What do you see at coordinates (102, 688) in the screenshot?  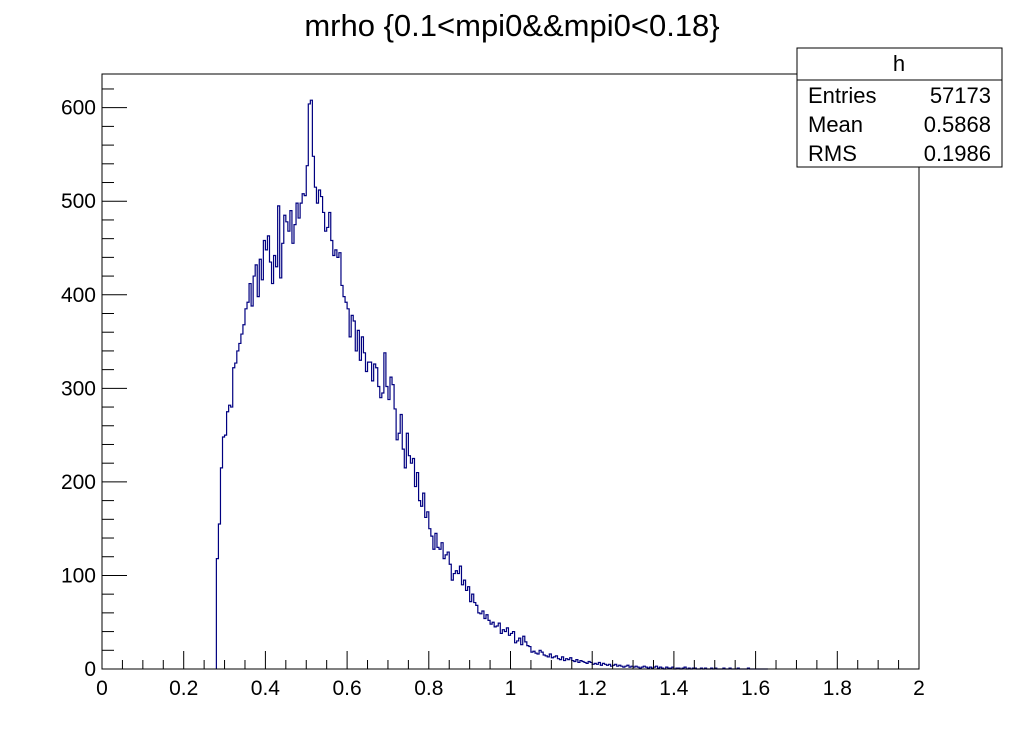 I see `x-tick-label: 0` at bounding box center [102, 688].